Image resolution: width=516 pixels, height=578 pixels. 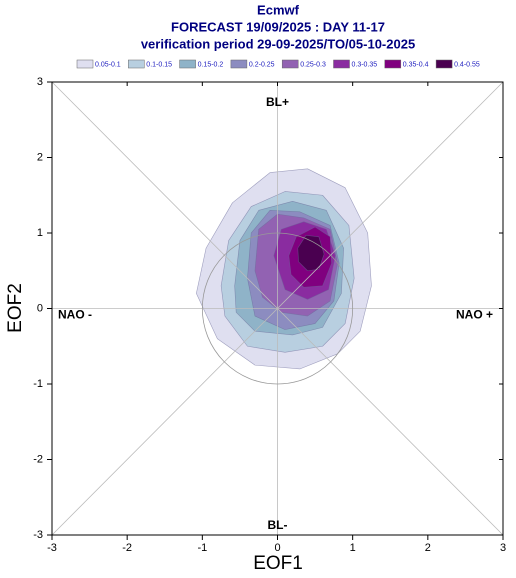 What do you see at coordinates (202, 548) in the screenshot?
I see `x-tick-label: -1` at bounding box center [202, 548].